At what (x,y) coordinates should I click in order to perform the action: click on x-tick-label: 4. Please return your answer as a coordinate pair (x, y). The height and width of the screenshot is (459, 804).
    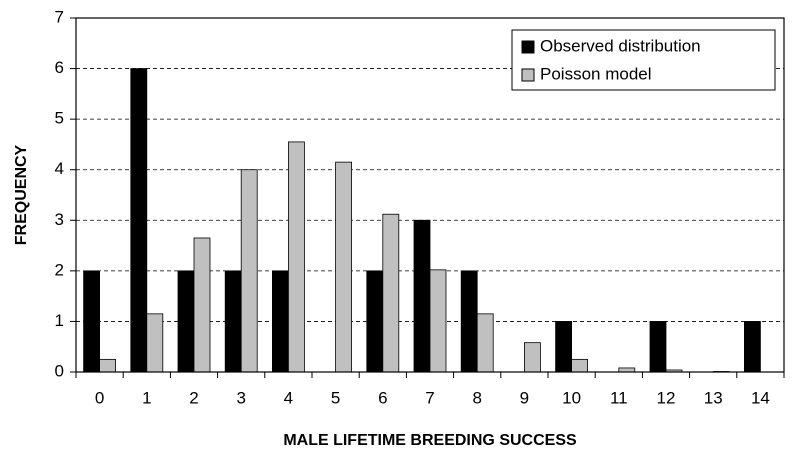
    Looking at the image, I should click on (288, 397).